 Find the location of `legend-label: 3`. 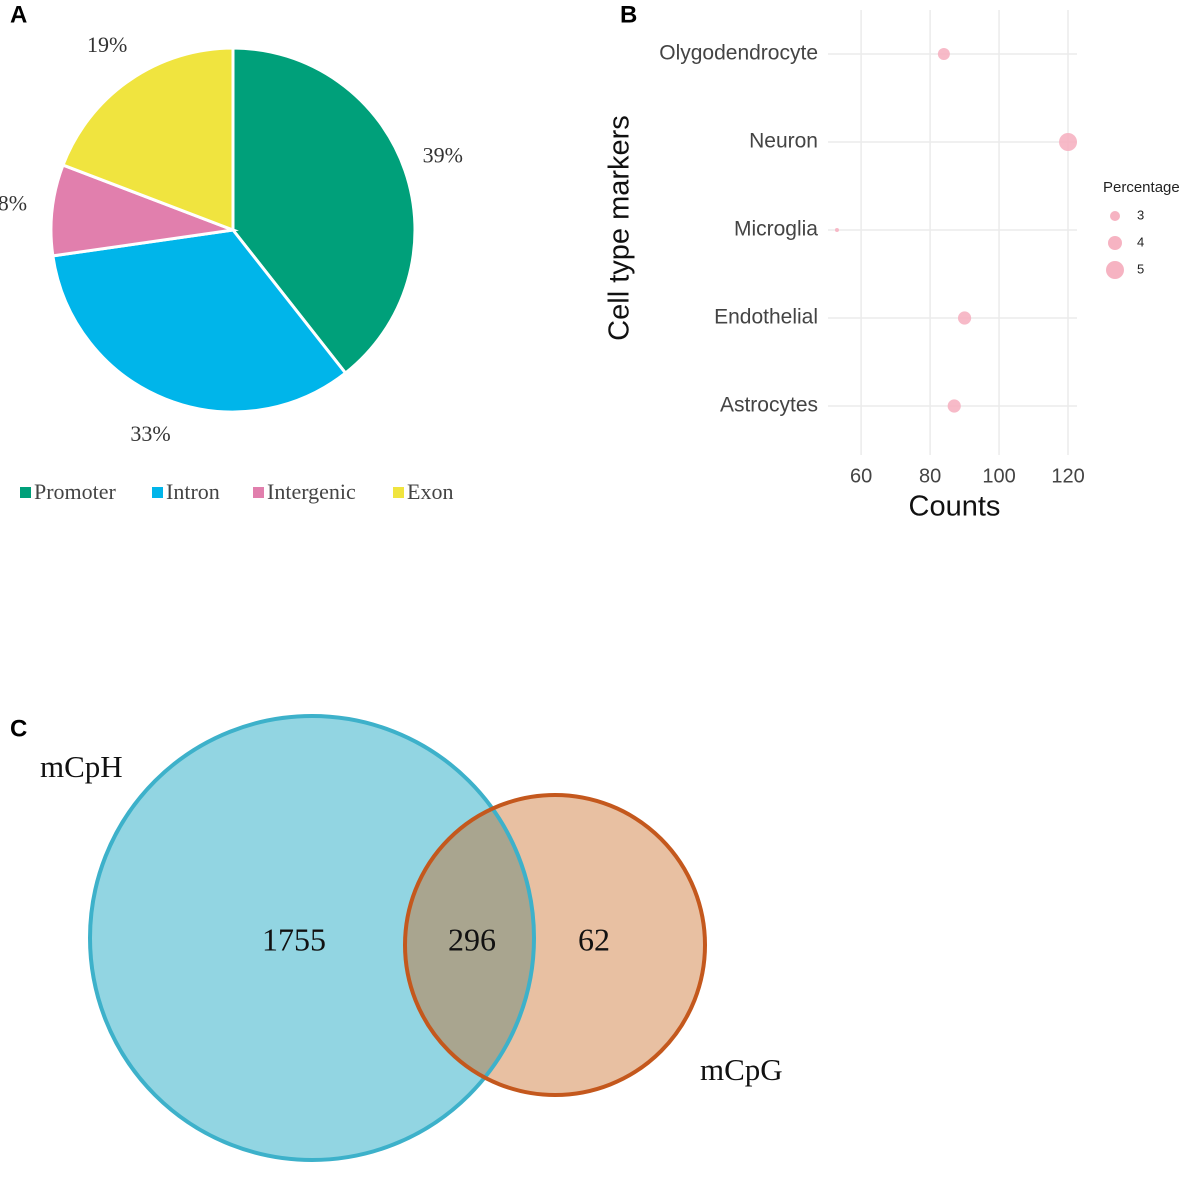

legend-label: 3 is located at coordinates (1140, 214).